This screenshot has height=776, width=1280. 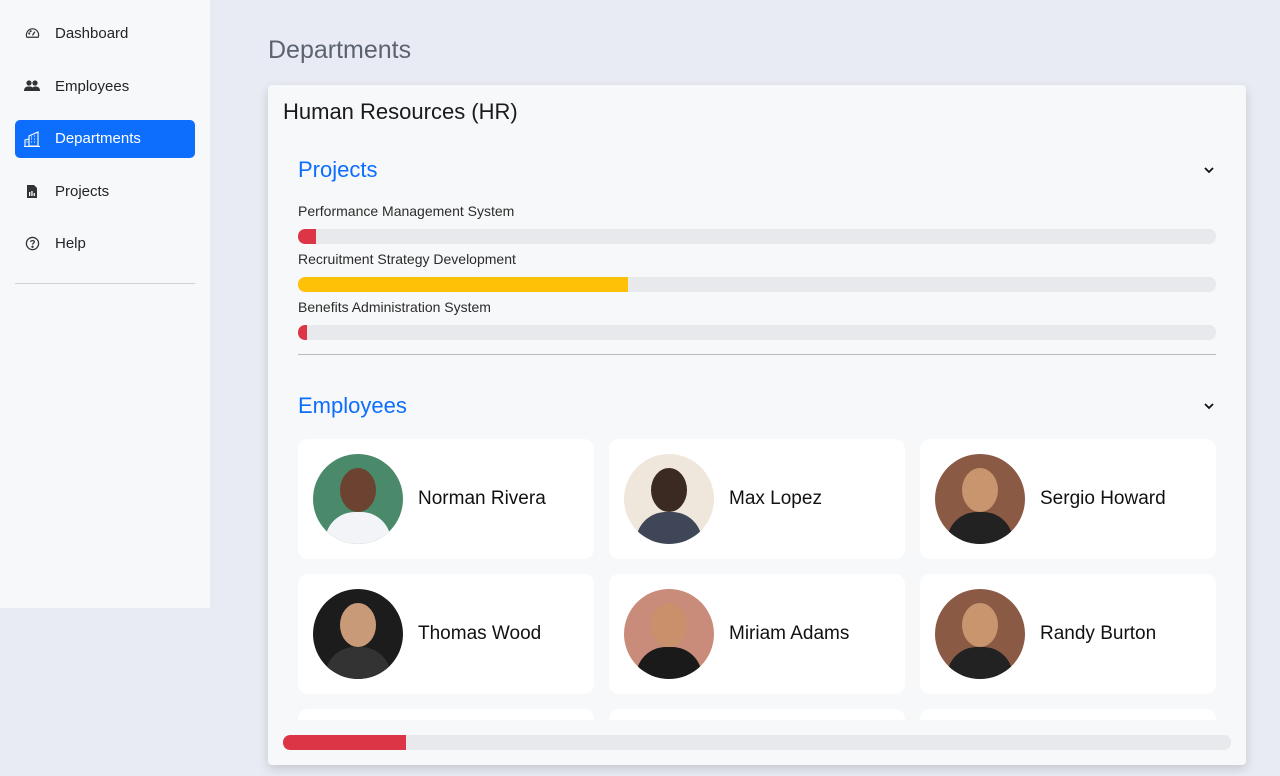 What do you see at coordinates (757, 742) in the screenshot?
I see `department-progress-bar` at bounding box center [757, 742].